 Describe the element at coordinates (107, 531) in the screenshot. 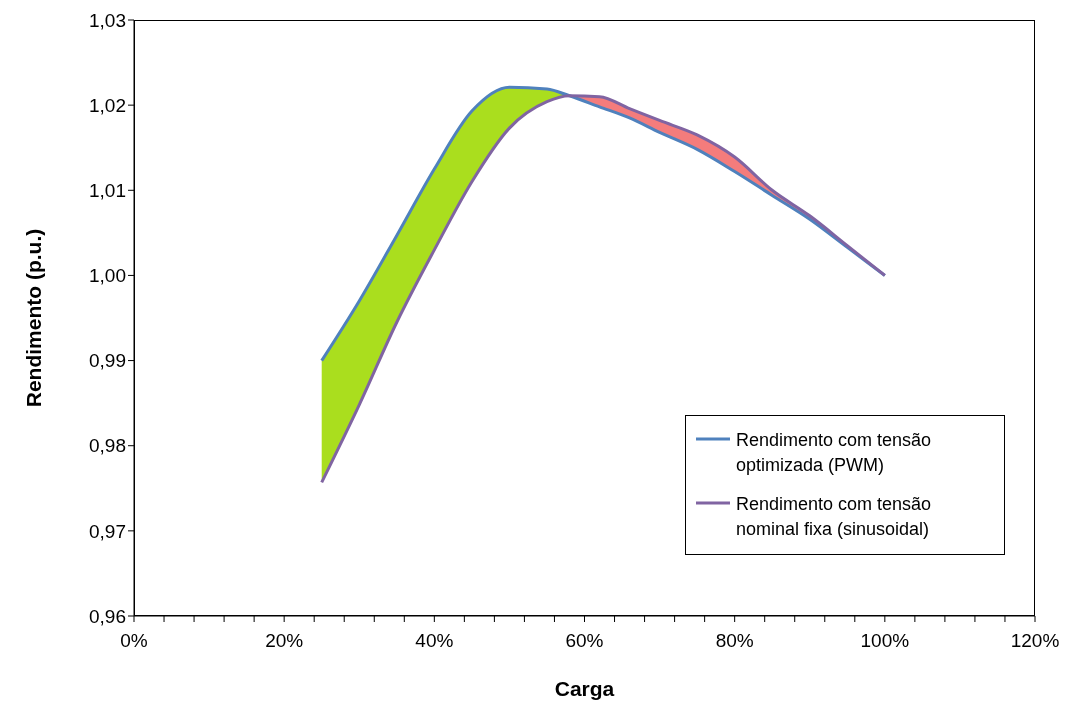

I see `y-tick-label: 0,97` at that location.